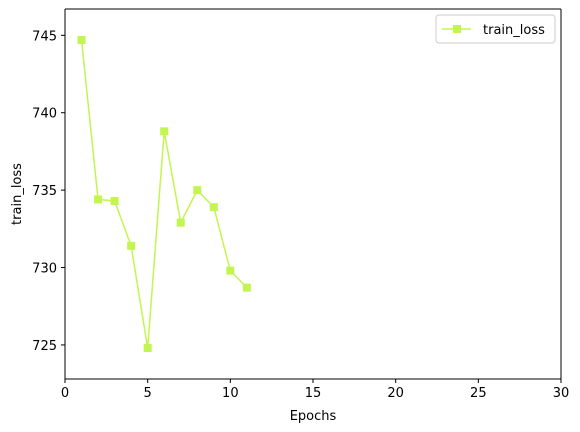  What do you see at coordinates (65, 393) in the screenshot?
I see `x-tick-label: 0` at bounding box center [65, 393].